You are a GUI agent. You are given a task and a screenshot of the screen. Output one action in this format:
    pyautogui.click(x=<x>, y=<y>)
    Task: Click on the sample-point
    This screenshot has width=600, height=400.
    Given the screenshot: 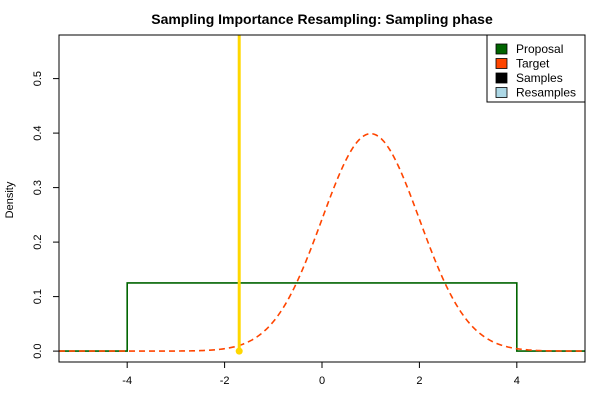 What is the action you would take?
    pyautogui.click(x=239, y=351)
    